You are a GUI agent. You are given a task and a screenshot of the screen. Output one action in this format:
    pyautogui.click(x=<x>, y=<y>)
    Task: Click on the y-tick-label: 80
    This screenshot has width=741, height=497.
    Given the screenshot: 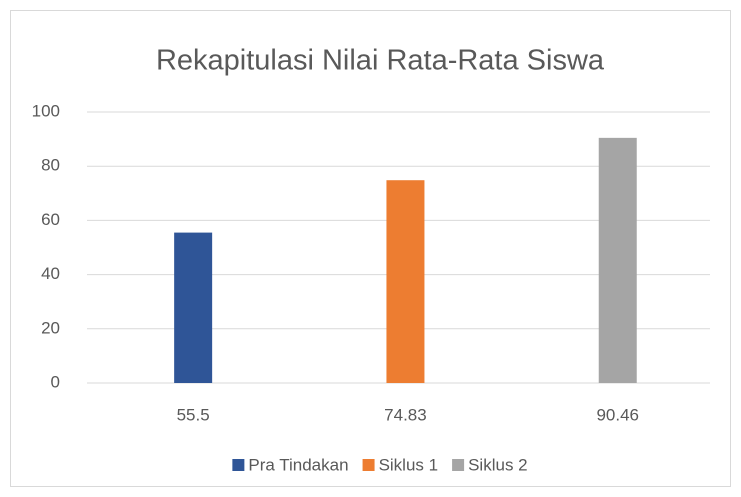 What is the action you would take?
    pyautogui.click(x=50, y=165)
    